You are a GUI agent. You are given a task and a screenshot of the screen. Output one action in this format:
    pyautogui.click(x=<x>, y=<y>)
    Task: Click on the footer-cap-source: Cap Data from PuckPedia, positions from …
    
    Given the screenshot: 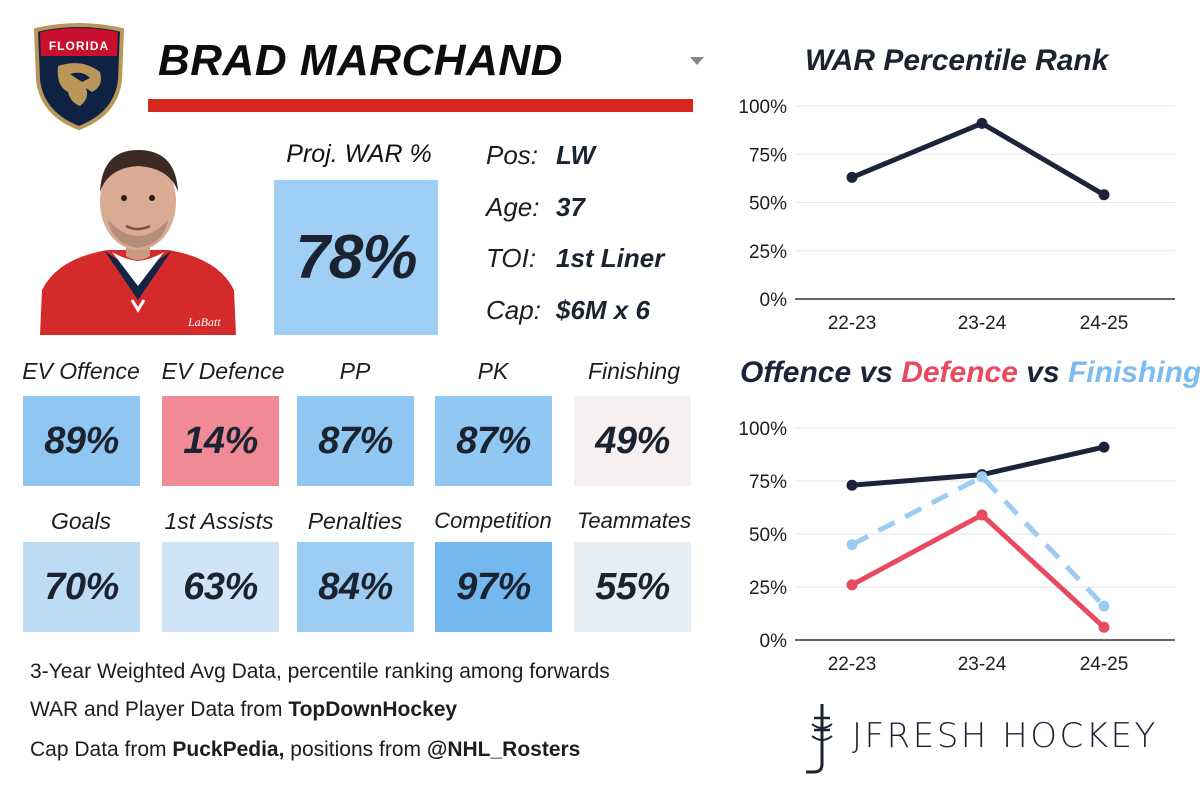 What is the action you would take?
    pyautogui.click(x=305, y=750)
    